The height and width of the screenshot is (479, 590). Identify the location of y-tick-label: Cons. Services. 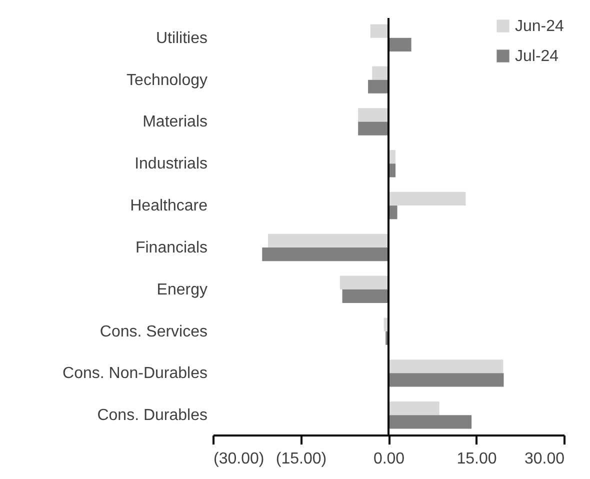
(154, 331).